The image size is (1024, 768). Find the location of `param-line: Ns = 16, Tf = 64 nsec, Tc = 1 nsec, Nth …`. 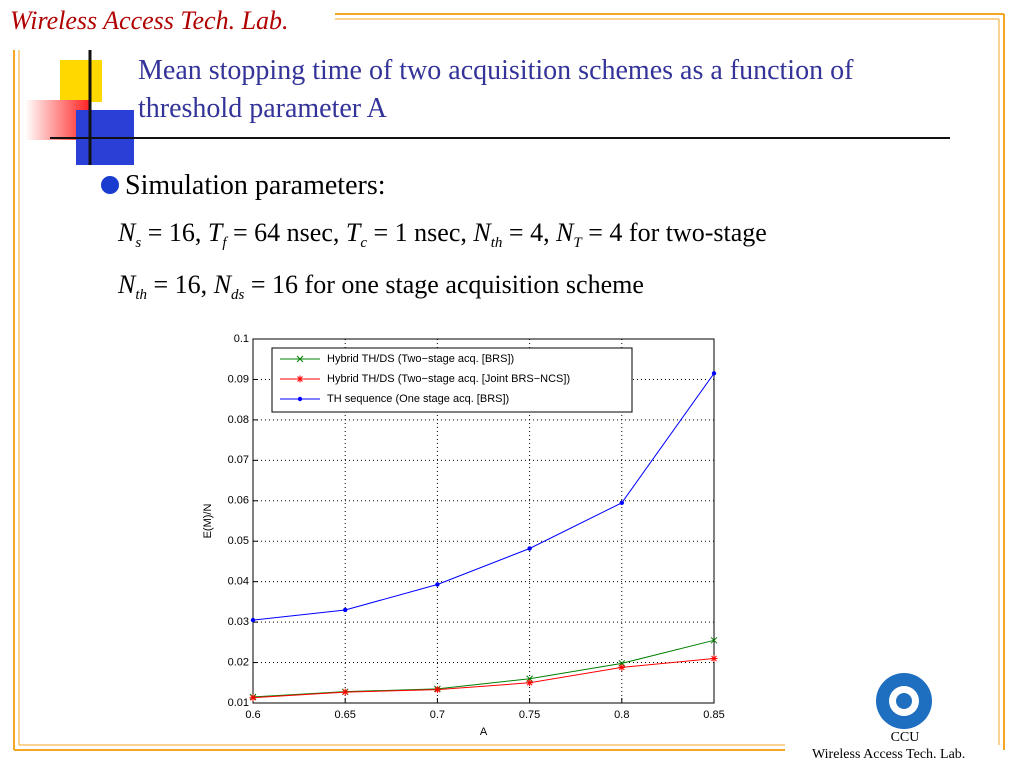

param-line: Ns = 16, Tf = 64 nsec, Tc = 1 nsec, Nth … is located at coordinates (442, 235).